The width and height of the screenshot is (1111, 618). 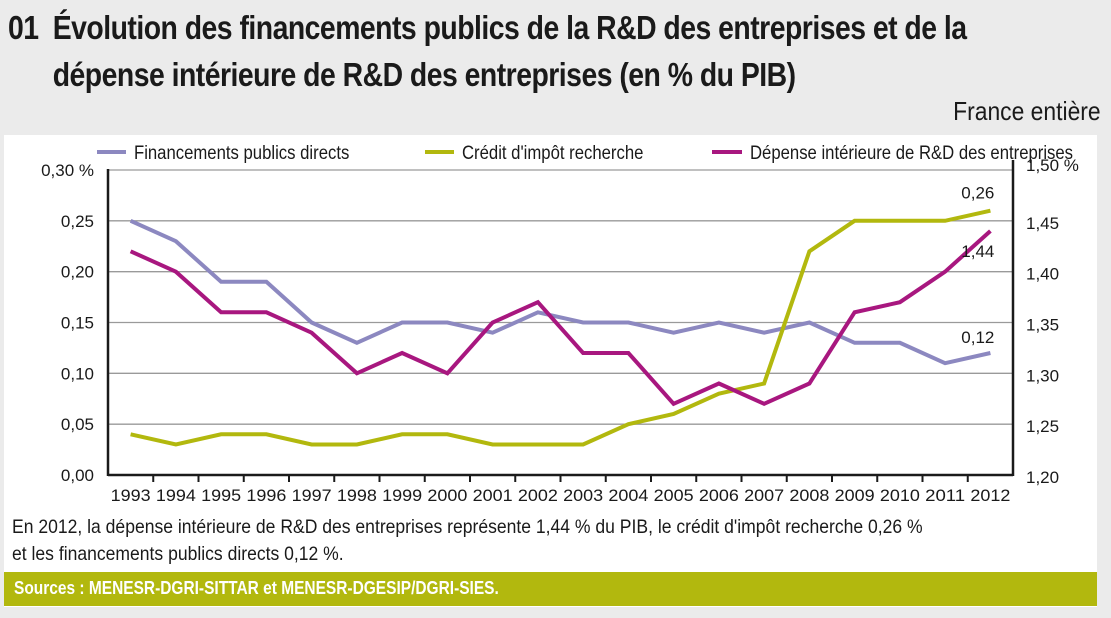 I want to click on x-tick-label: 1995, so click(x=221, y=495).